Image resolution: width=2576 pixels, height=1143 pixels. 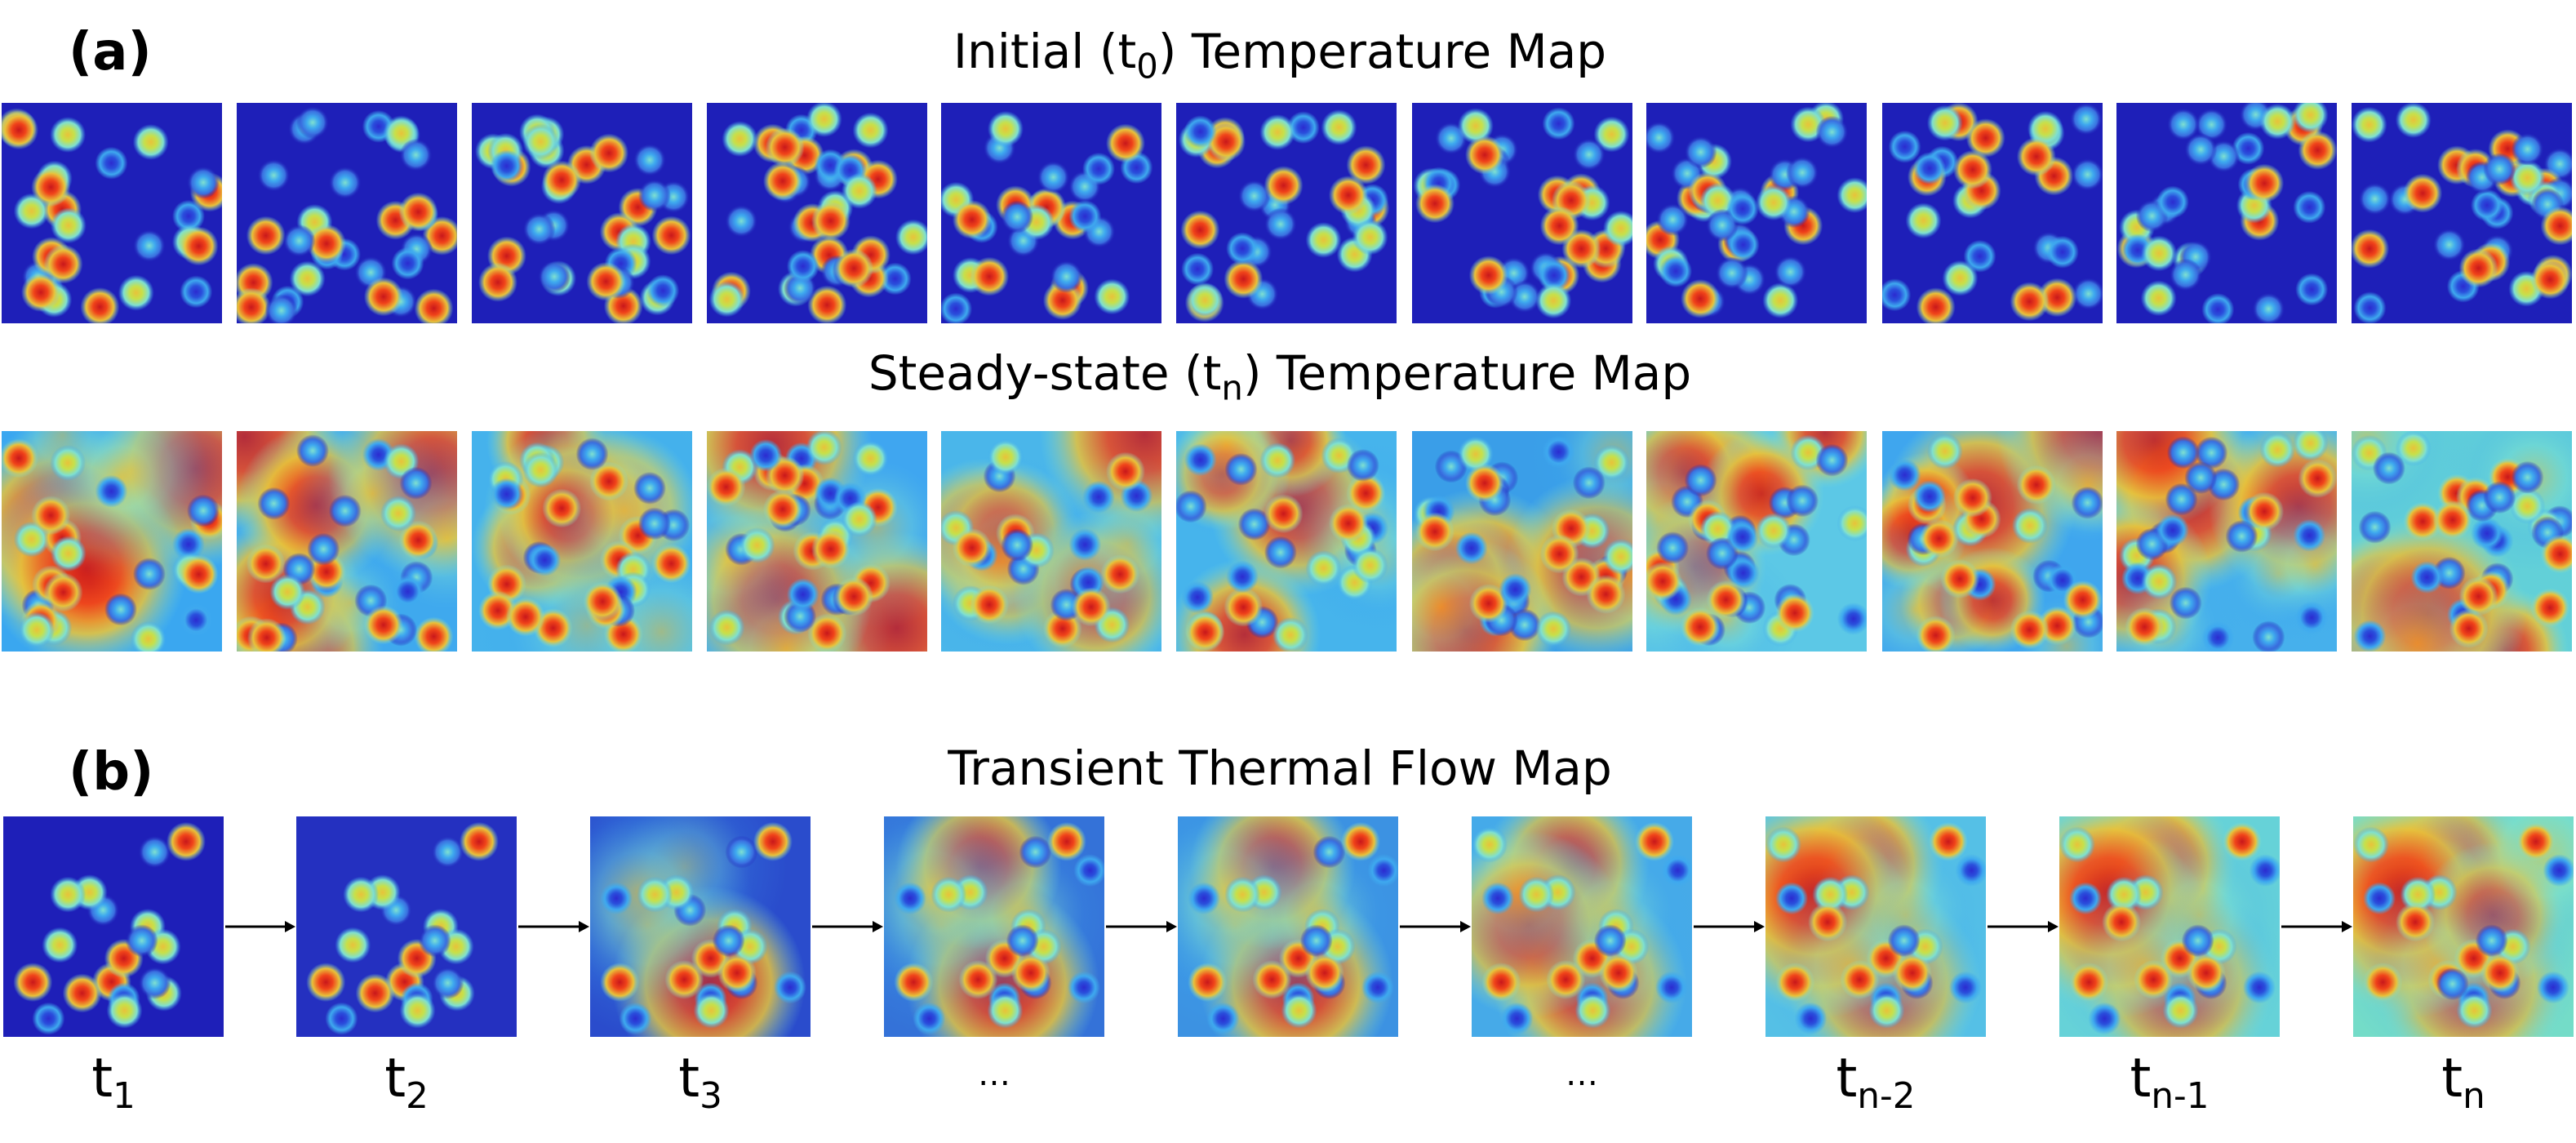 What do you see at coordinates (1382, 51) in the screenshot?
I see `initial-title-post: ) Temperature Map` at bounding box center [1382, 51].